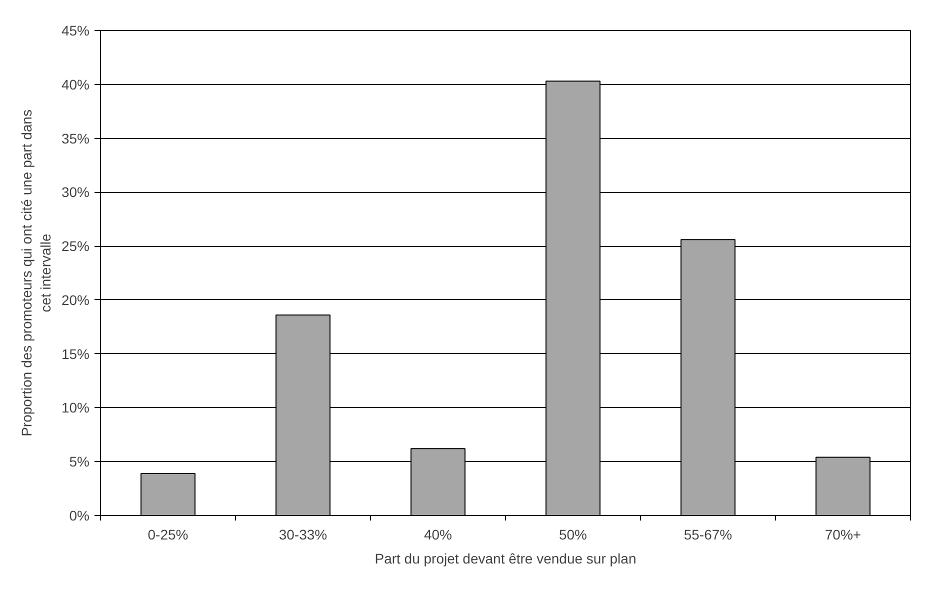 Image resolution: width=933 pixels, height=589 pixels. Describe the element at coordinates (75, 408) in the screenshot. I see `y-tick-label: 10%` at that location.